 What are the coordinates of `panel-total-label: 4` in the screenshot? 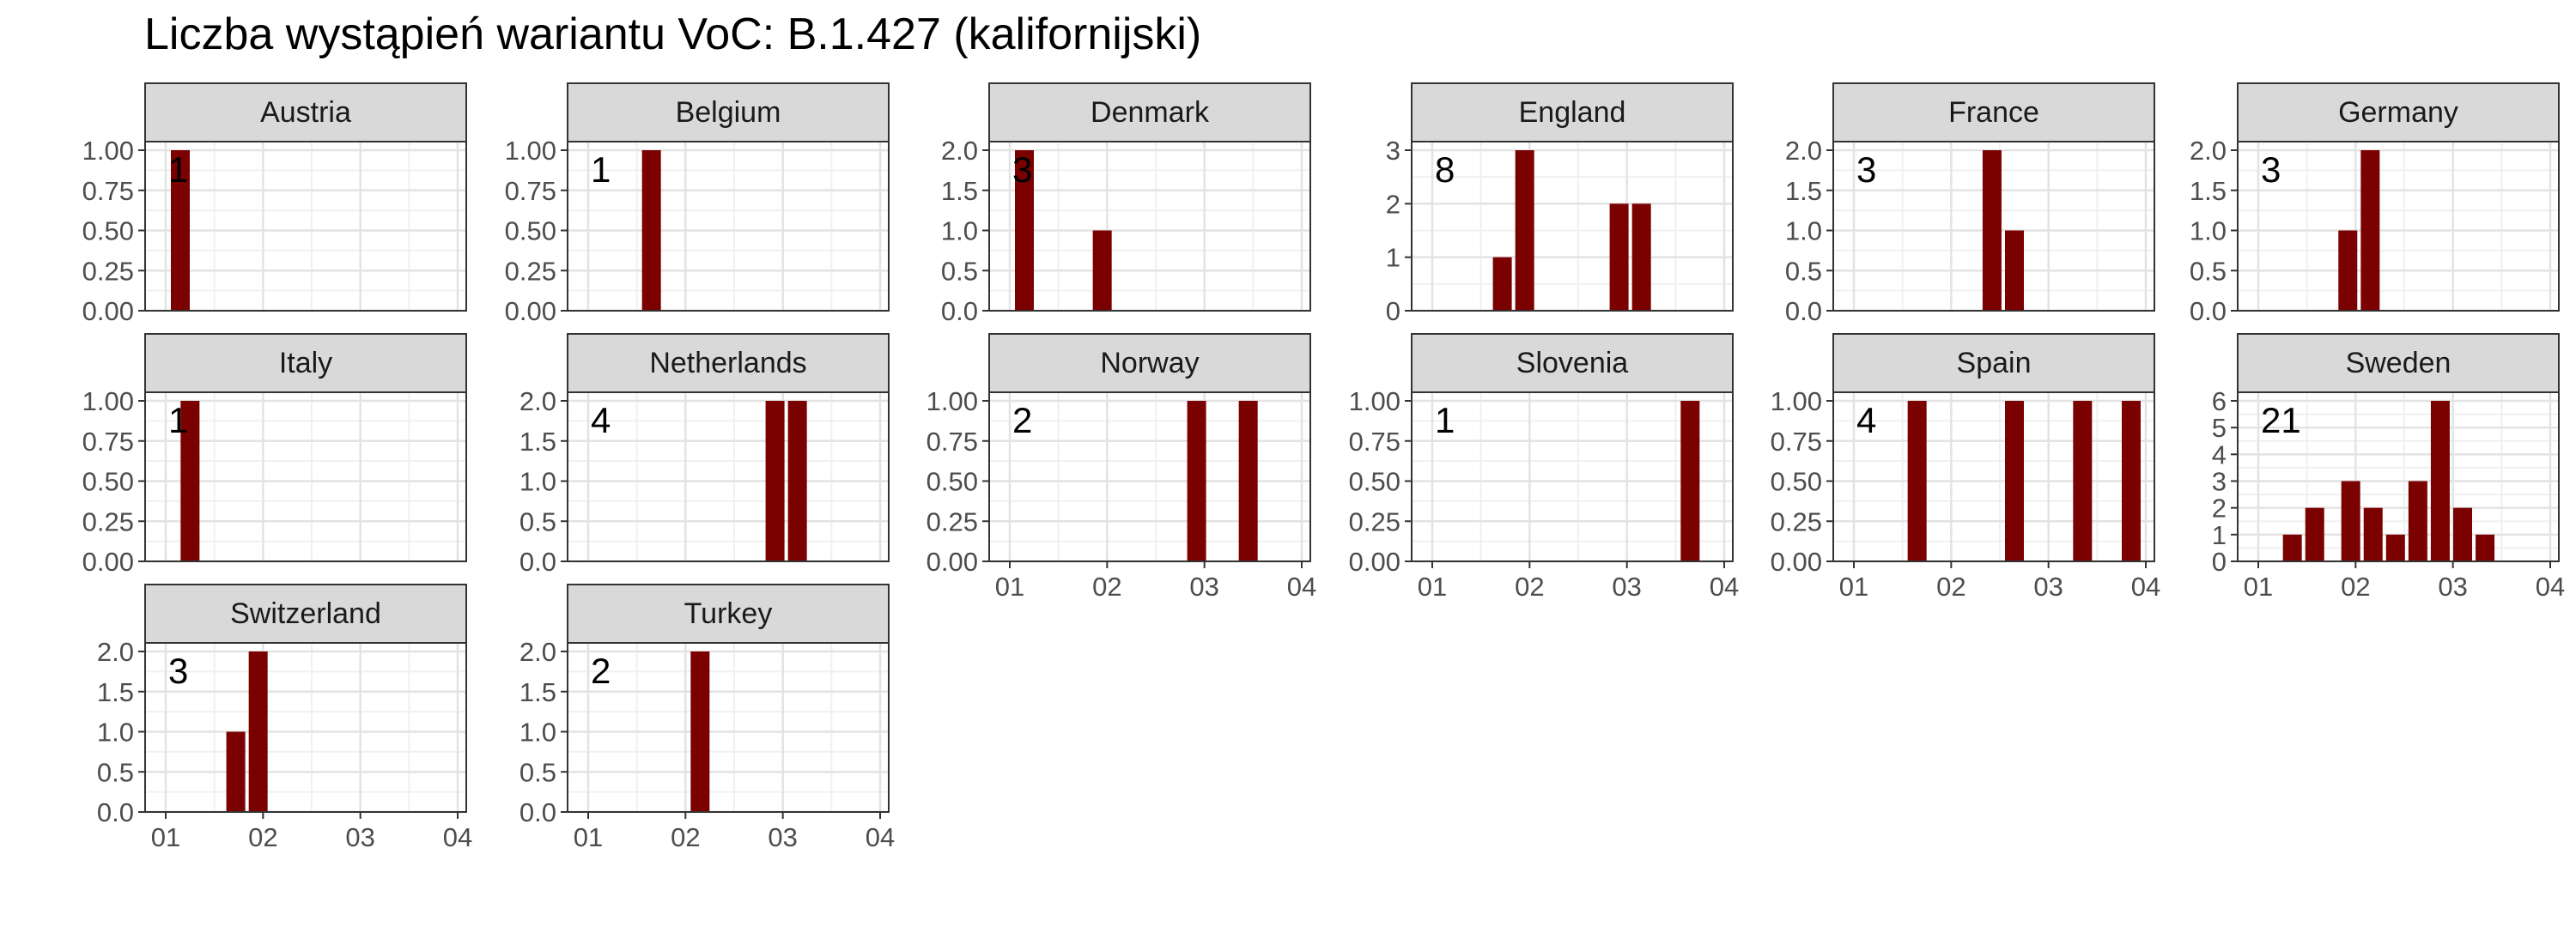 It's located at (601, 420).